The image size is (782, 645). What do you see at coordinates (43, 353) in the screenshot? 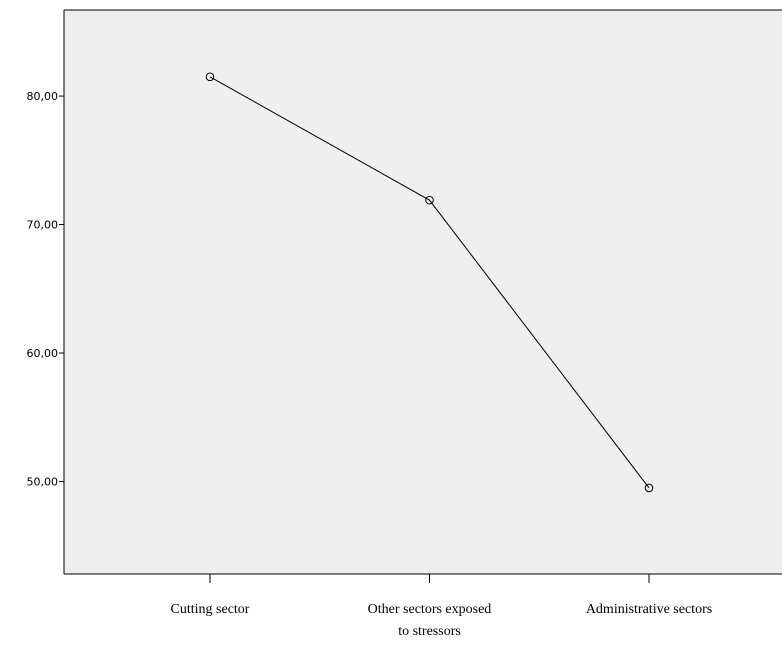
I see `y-tick-label: 60,00` at bounding box center [43, 353].